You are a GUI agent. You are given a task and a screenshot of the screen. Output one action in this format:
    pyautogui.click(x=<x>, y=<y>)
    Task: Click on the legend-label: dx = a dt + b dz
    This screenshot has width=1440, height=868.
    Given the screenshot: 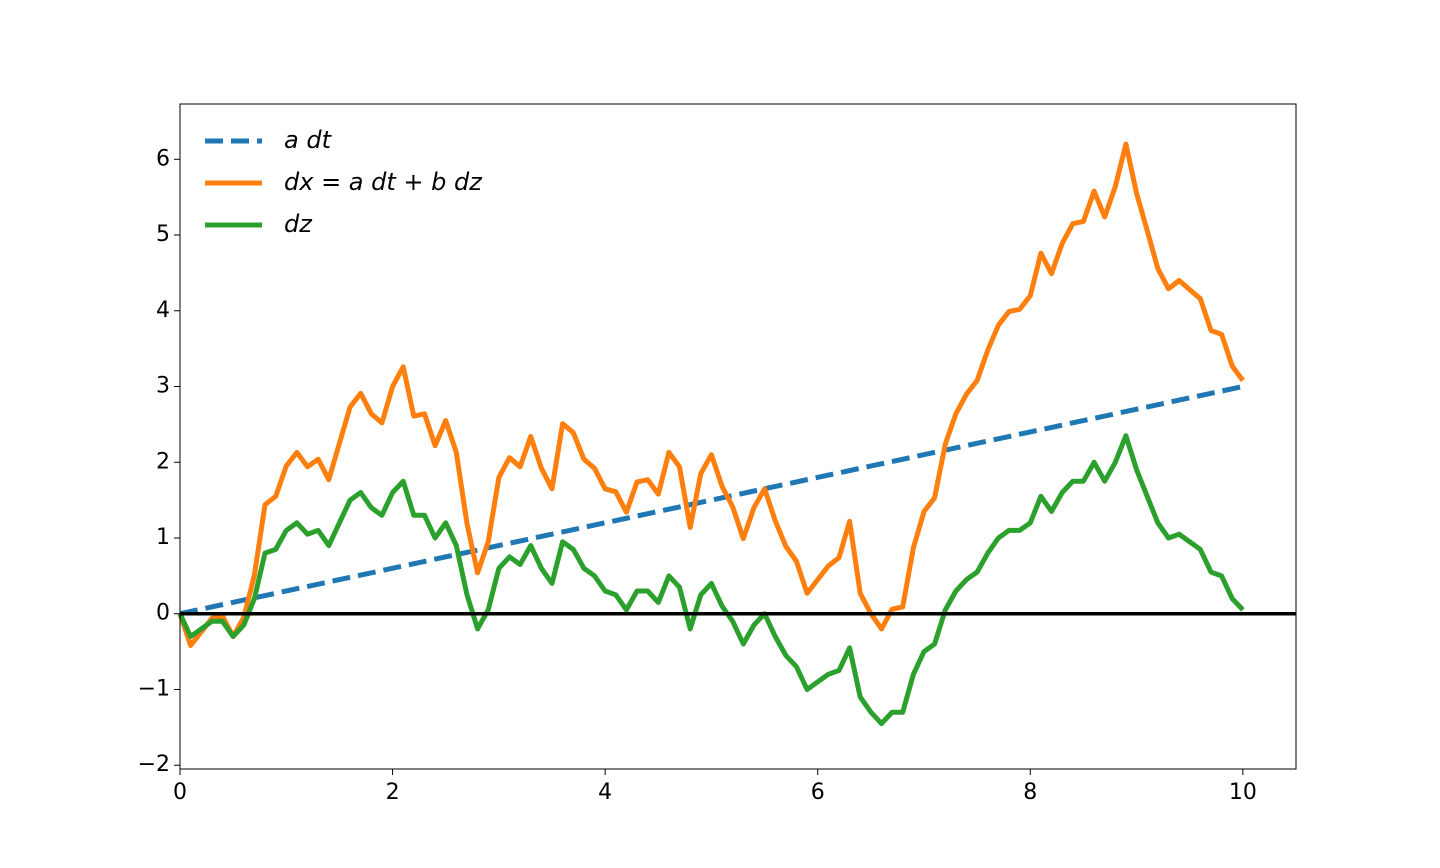 What is the action you would take?
    pyautogui.click(x=383, y=182)
    